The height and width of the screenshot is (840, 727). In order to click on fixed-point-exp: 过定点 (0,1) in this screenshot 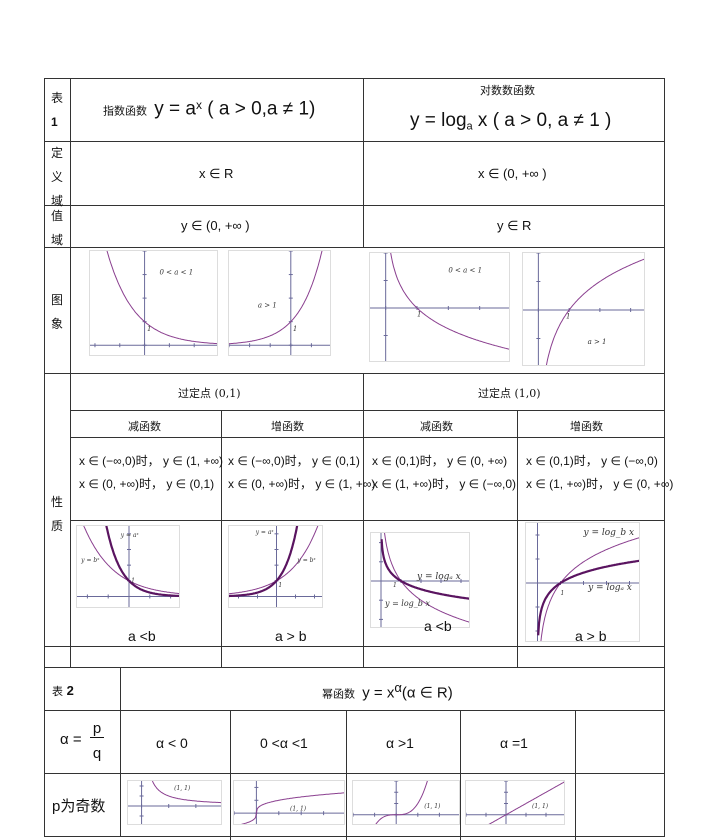, I will do `click(209, 393)`.